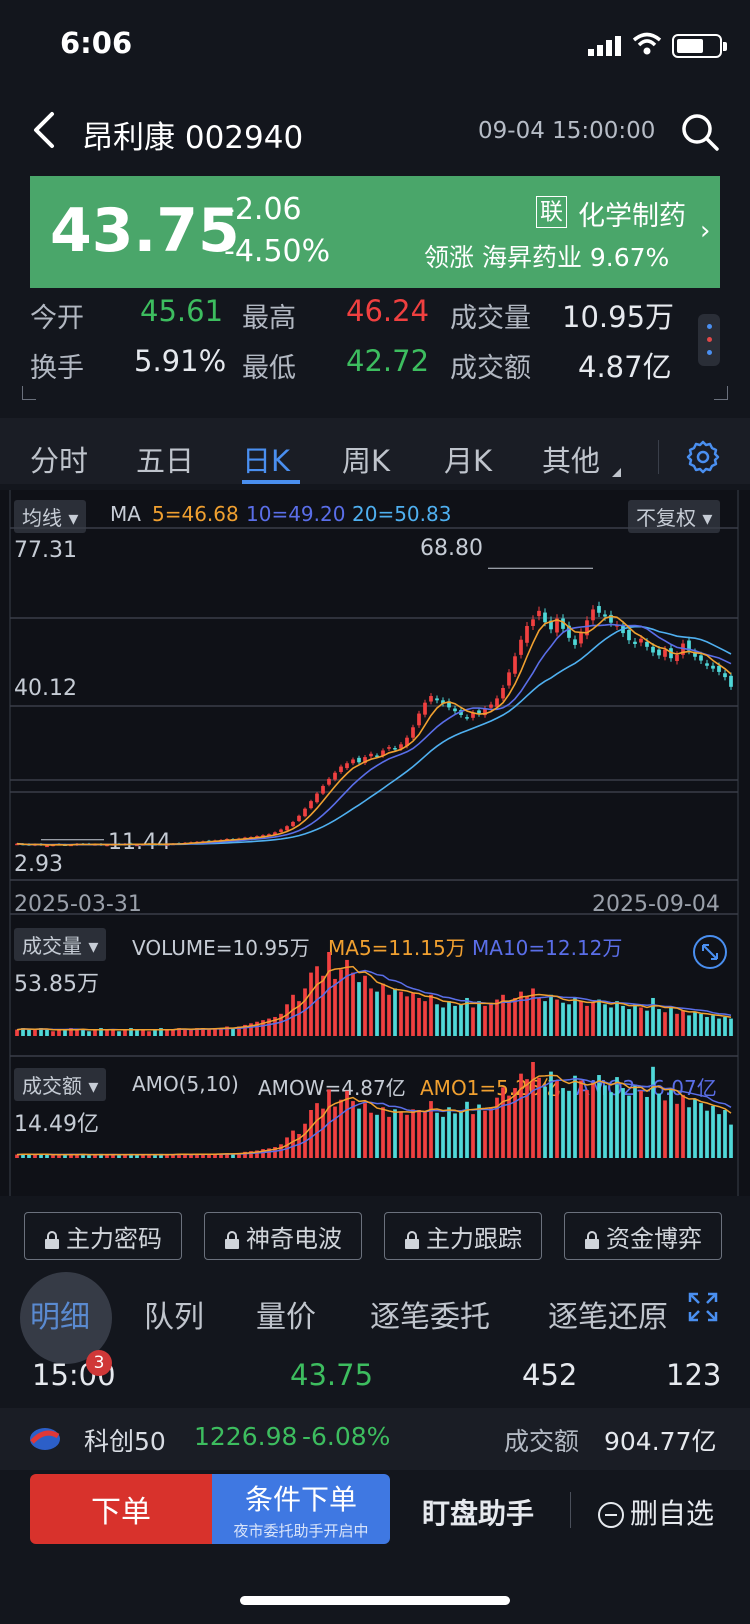  Describe the element at coordinates (60, 1317) in the screenshot. I see `tab-detail: 明细` at that location.